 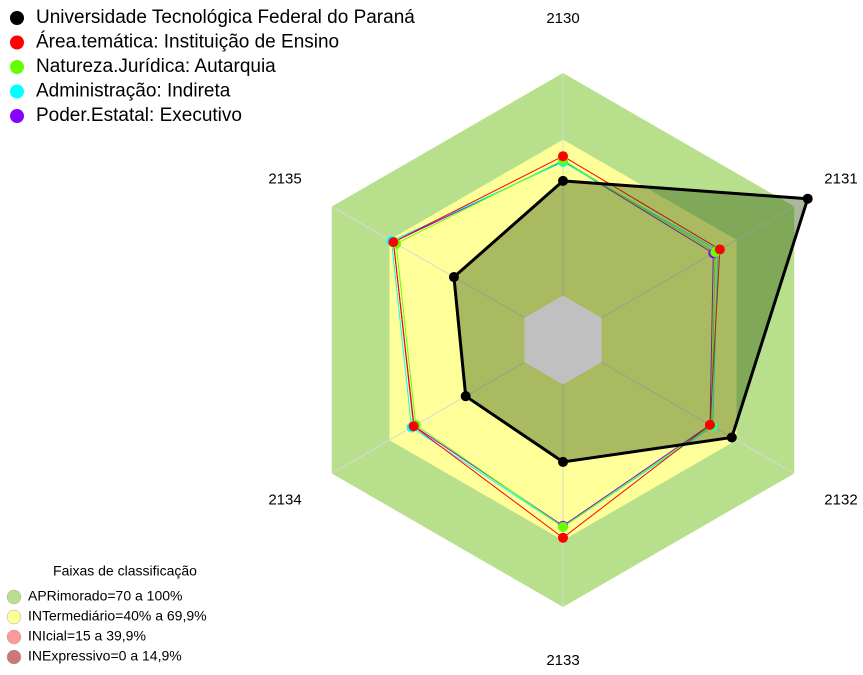 What do you see at coordinates (840, 499) in the screenshot?
I see `category-label: 2132` at bounding box center [840, 499].